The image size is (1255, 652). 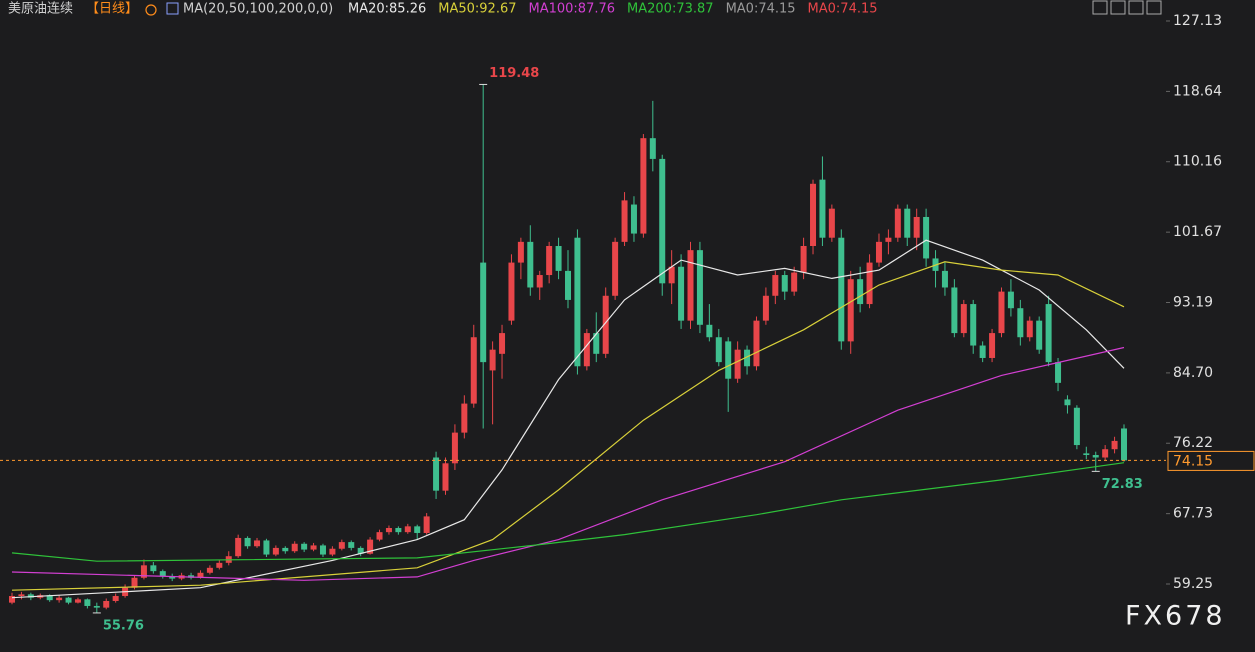 What do you see at coordinates (1193, 302) in the screenshot?
I see `y-tick-label: 93.19` at bounding box center [1193, 302].